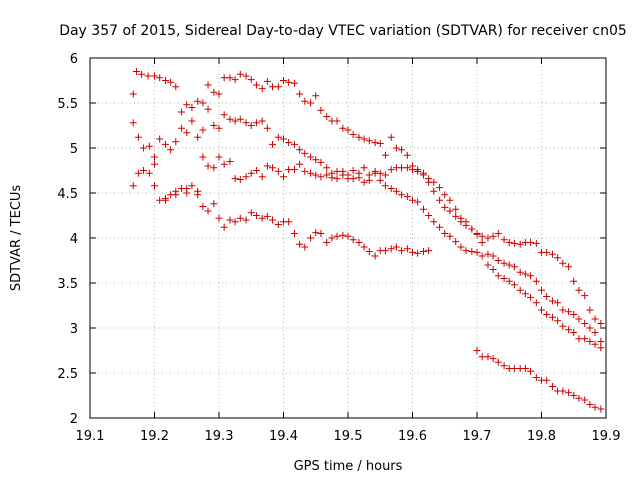 The width and height of the screenshot is (640, 480). What do you see at coordinates (348, 466) in the screenshot?
I see `x-axis-label: GPS time / hours` at bounding box center [348, 466].